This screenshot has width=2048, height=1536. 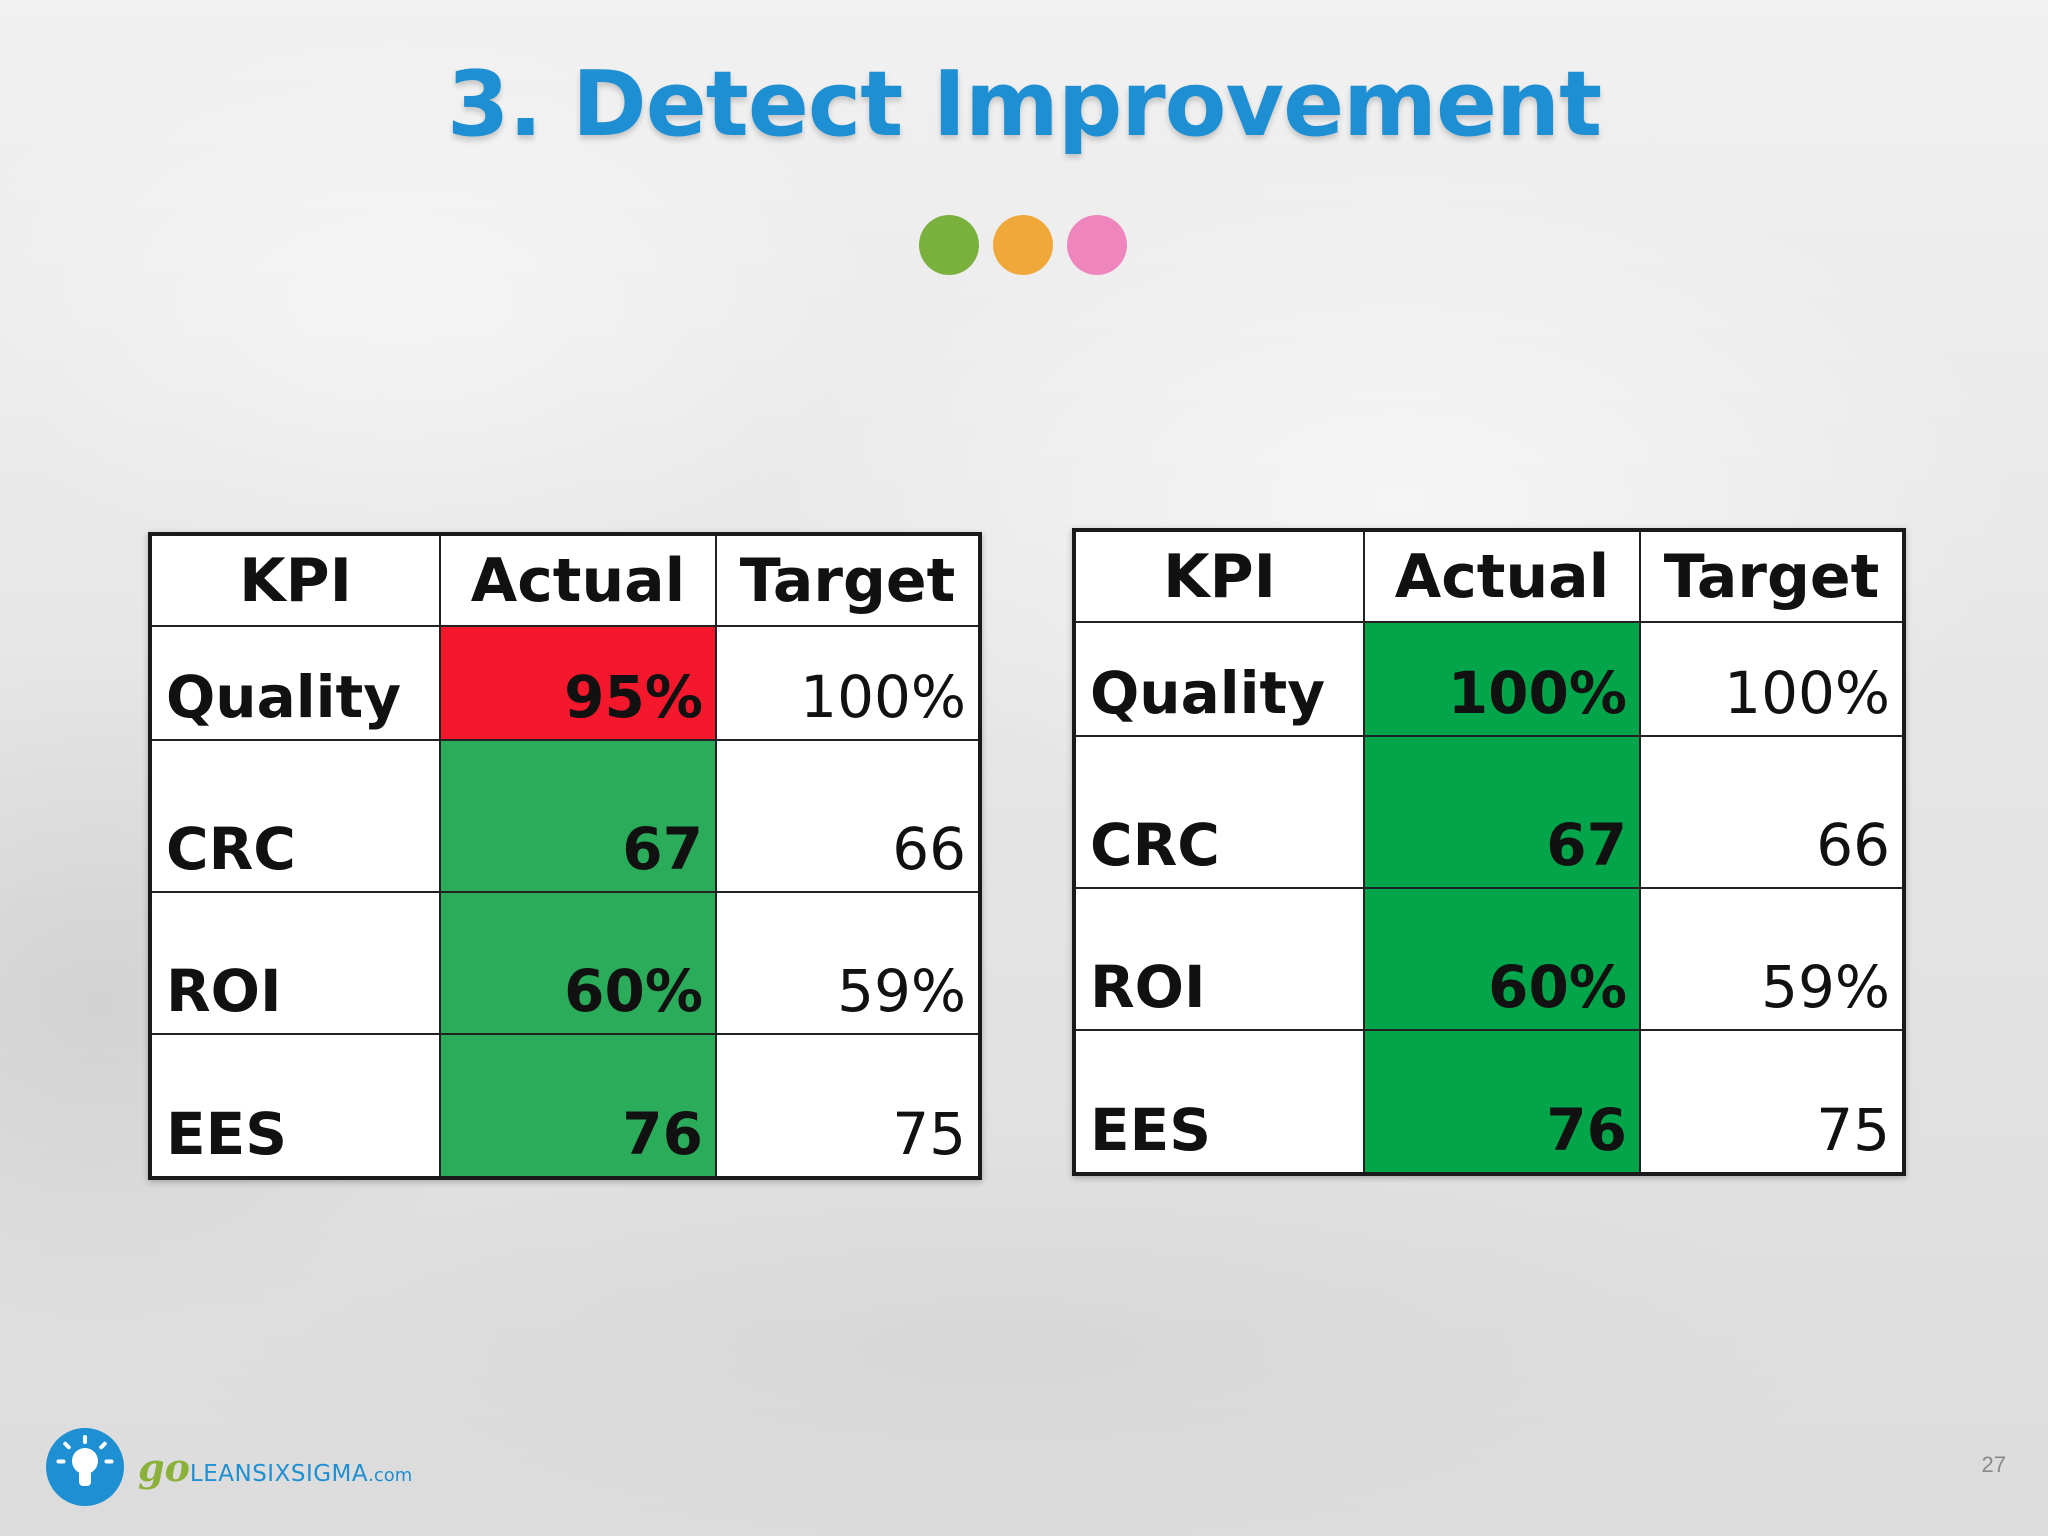 I want to click on decorative-dots, so click(x=1023, y=245).